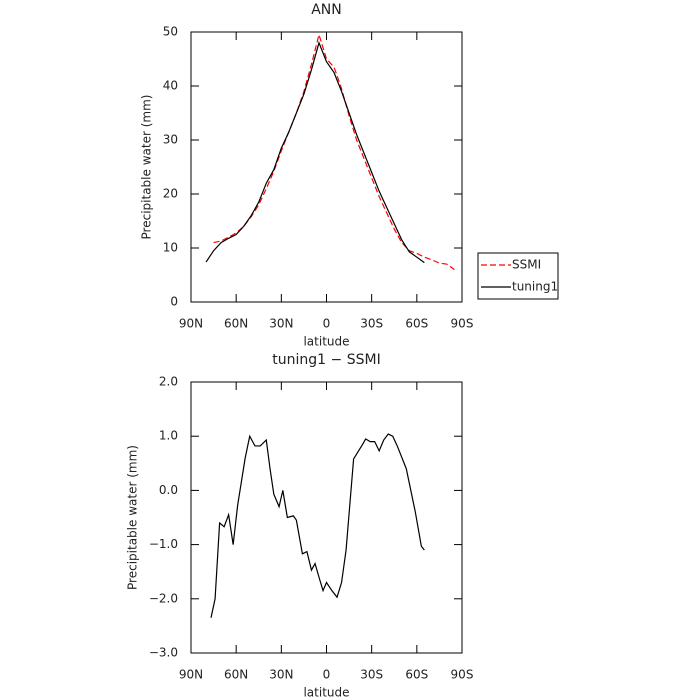 The width and height of the screenshot is (700, 700). What do you see at coordinates (170, 32) in the screenshot?
I see `y-tick-label: 50` at bounding box center [170, 32].